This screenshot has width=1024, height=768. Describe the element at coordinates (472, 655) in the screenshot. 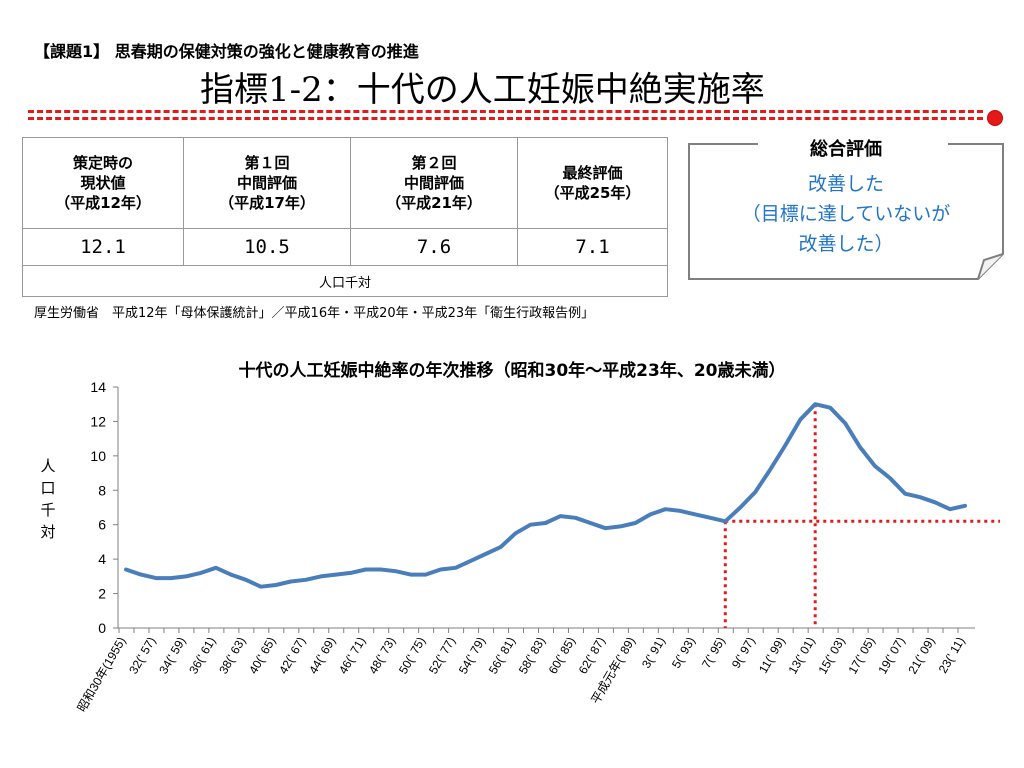

I see `x-tick-label: 54(' 79)` at that location.